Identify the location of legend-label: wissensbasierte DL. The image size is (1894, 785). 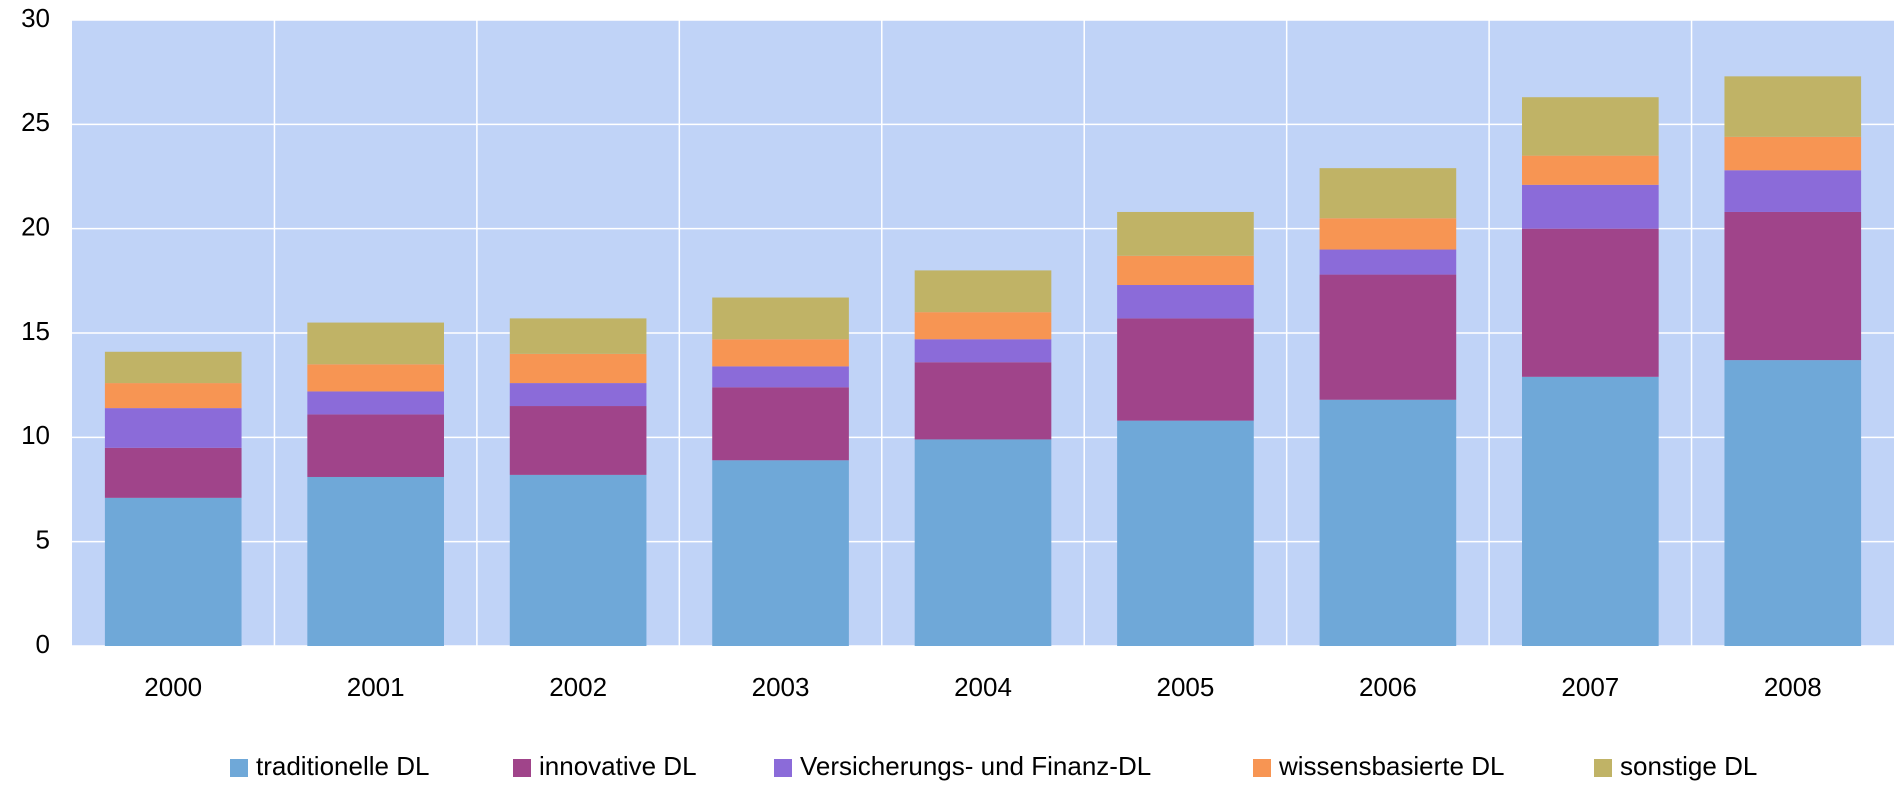
(1391, 766).